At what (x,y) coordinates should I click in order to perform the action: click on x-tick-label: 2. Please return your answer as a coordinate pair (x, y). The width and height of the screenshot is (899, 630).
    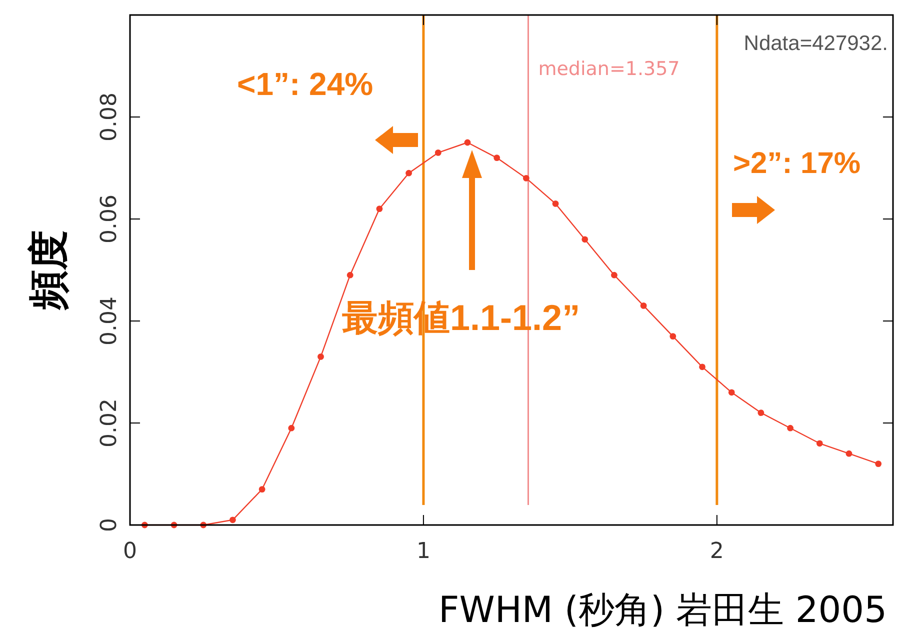
    Looking at the image, I should click on (717, 551).